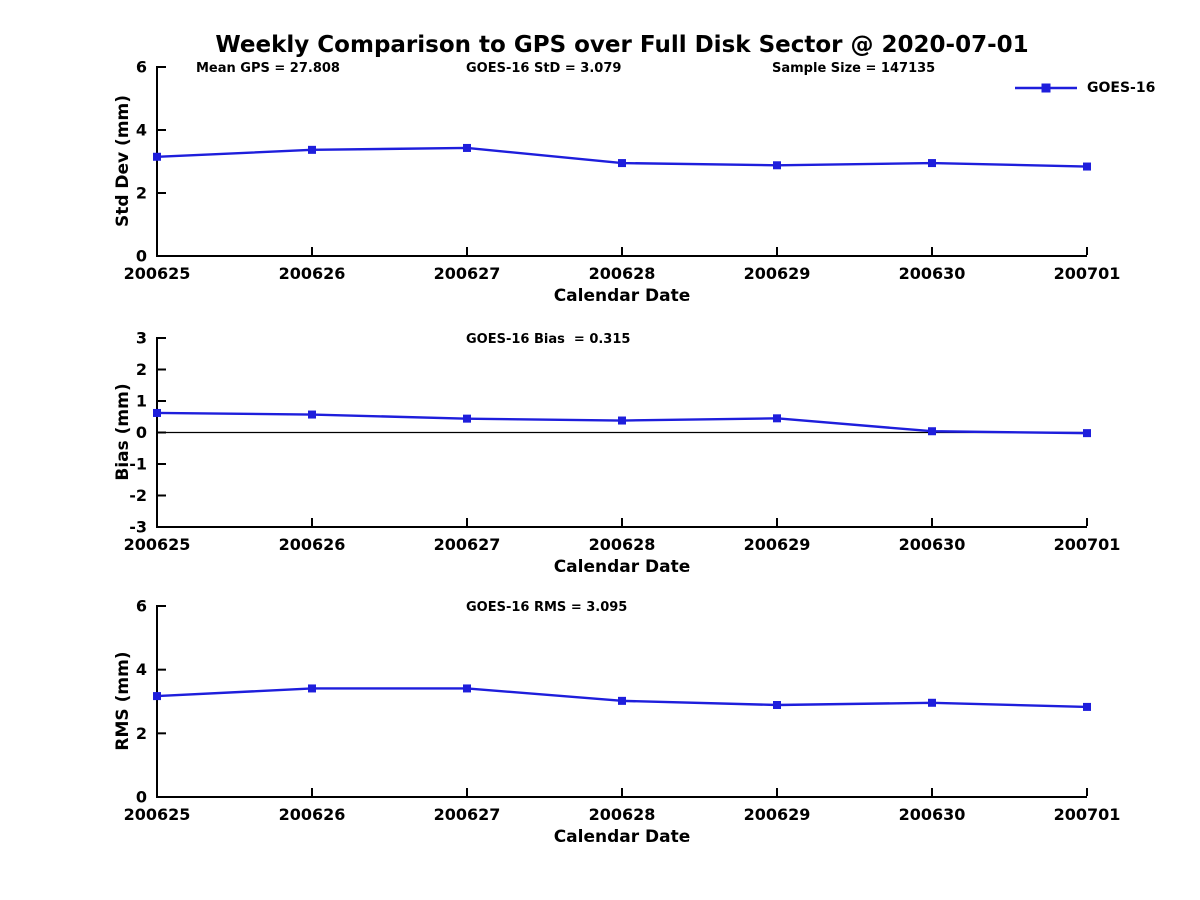 This screenshot has height=900, width=1200. Describe the element at coordinates (138, 495) in the screenshot. I see `y-tick-label: -2` at that location.